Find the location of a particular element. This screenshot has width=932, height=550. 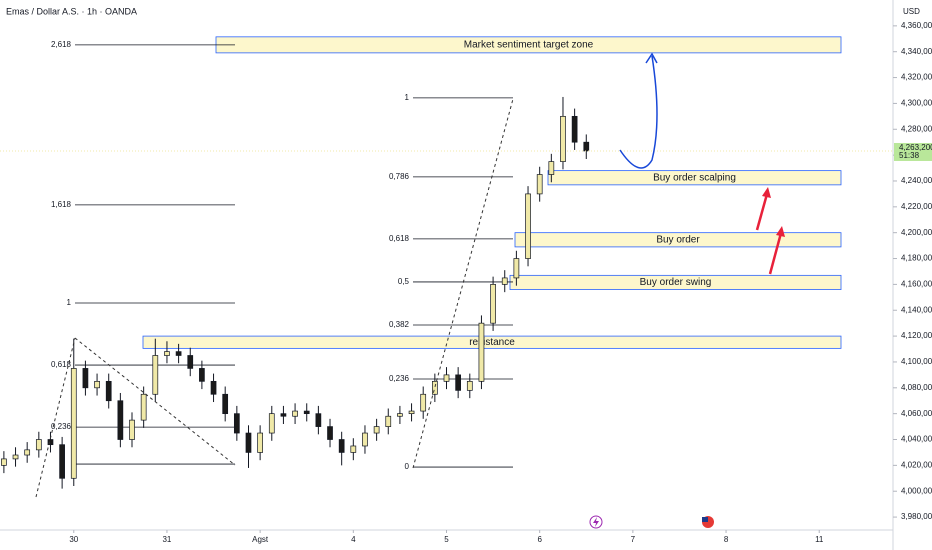

y-tick-label: 4,300,000 is located at coordinates (916, 103).